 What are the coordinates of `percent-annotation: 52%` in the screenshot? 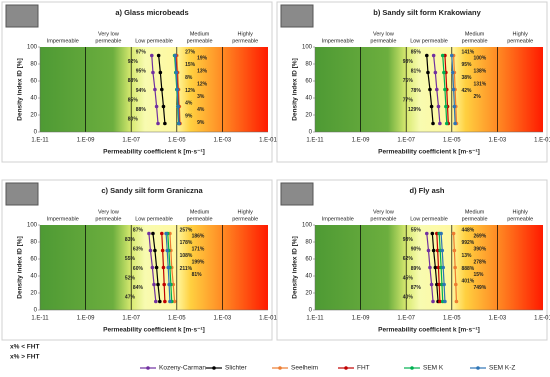 It's located at (130, 278).